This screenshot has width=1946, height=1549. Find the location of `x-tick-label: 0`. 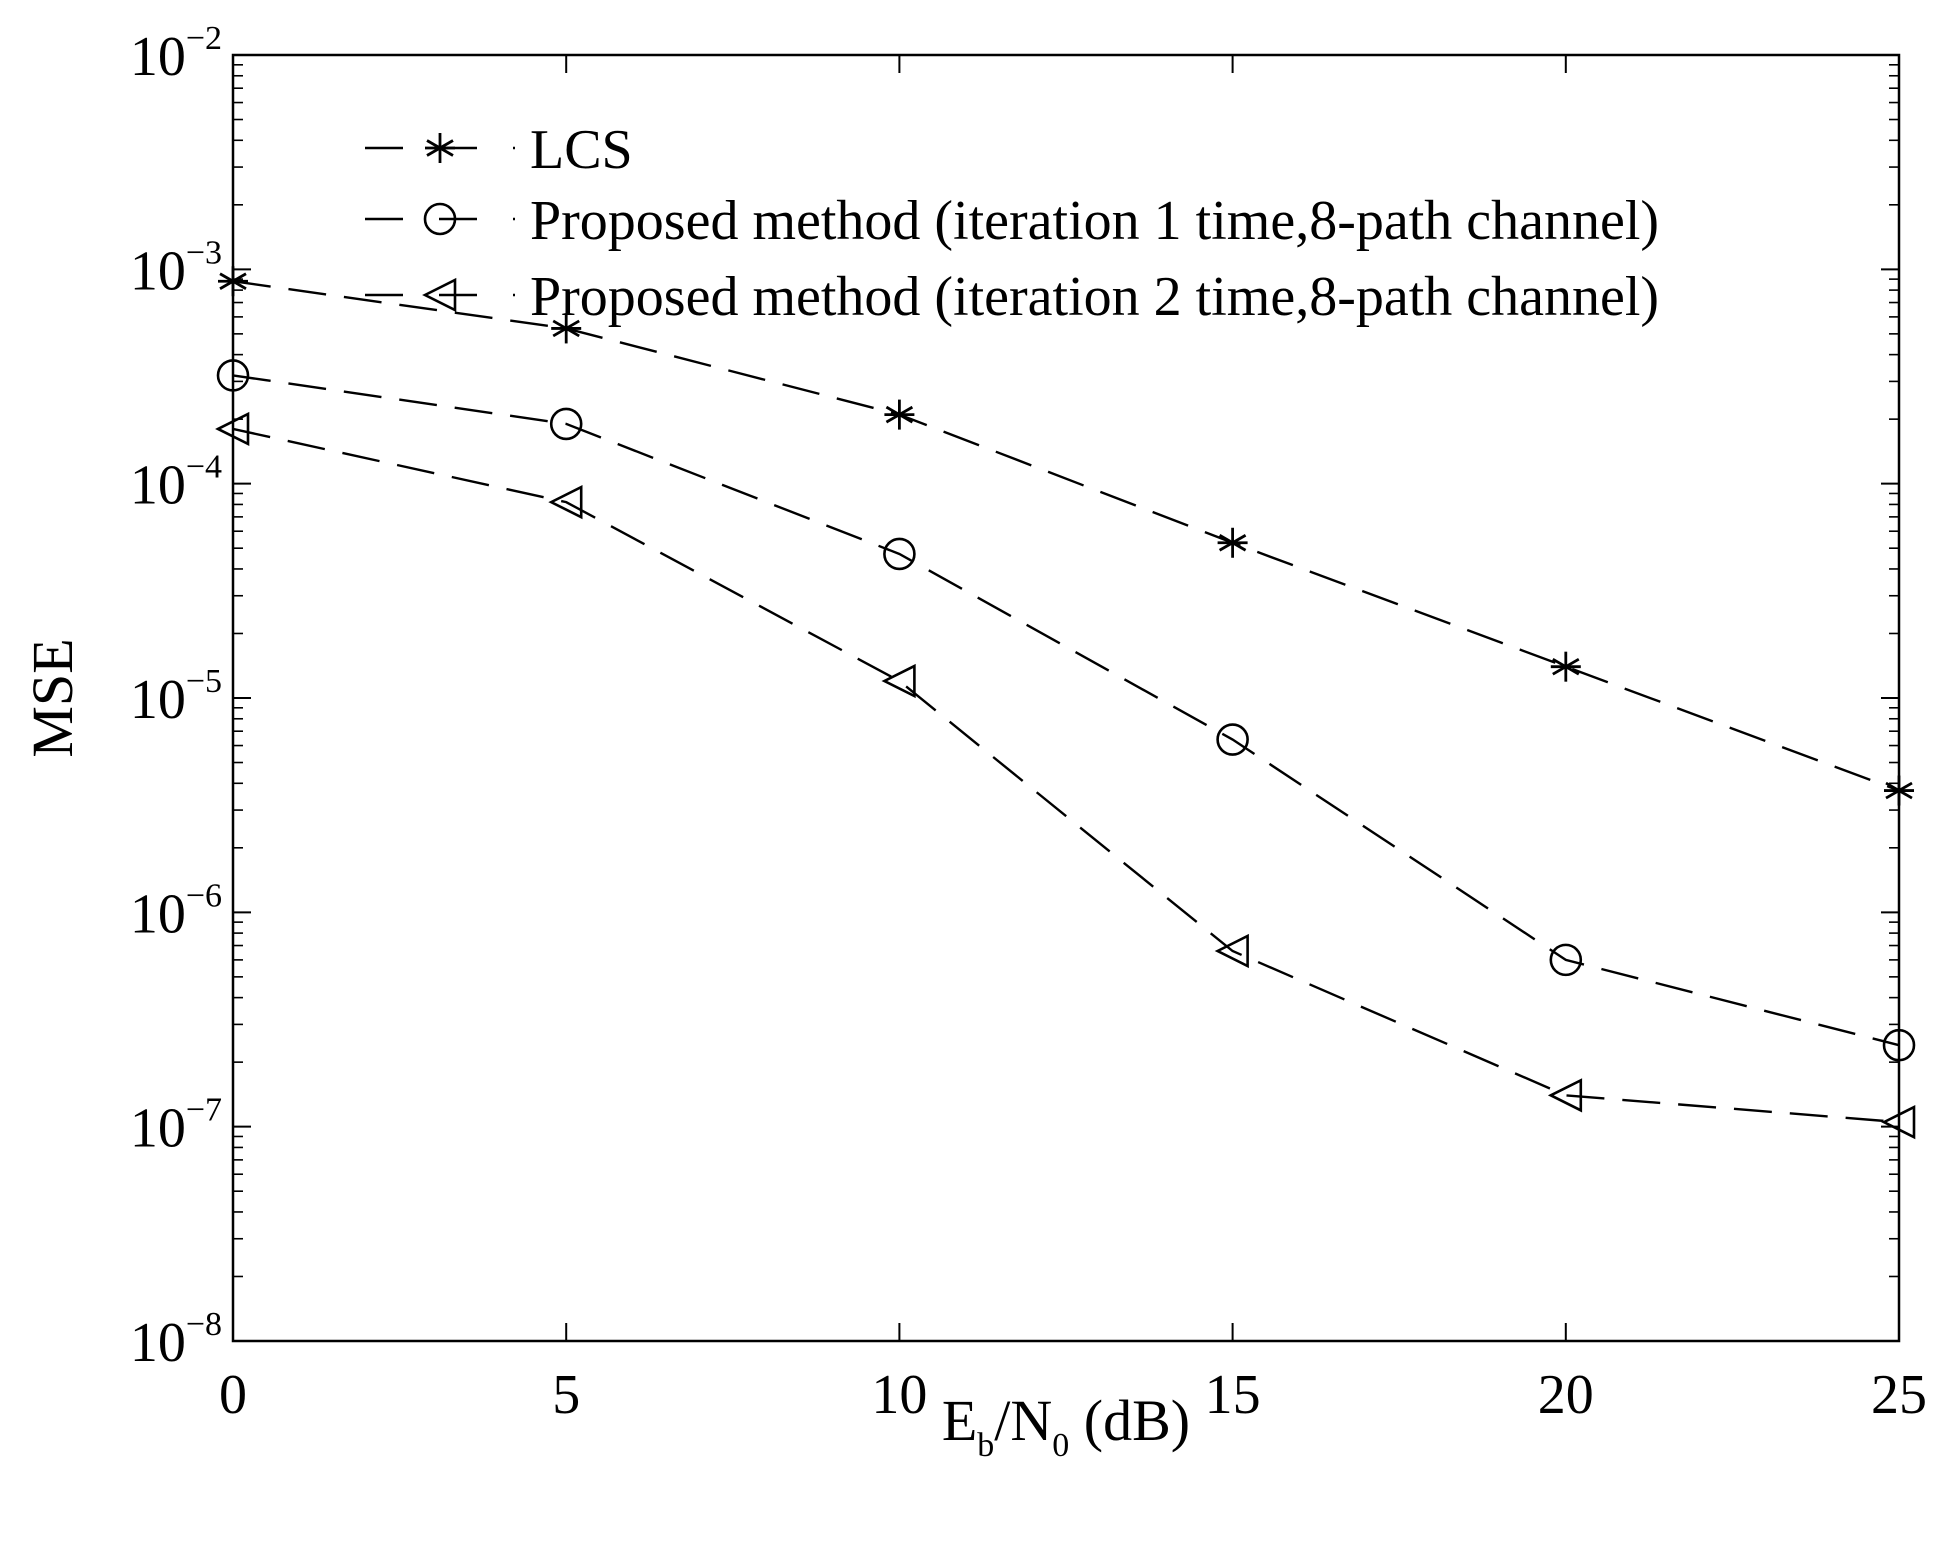

x-tick-label: 0 is located at coordinates (233, 1395).